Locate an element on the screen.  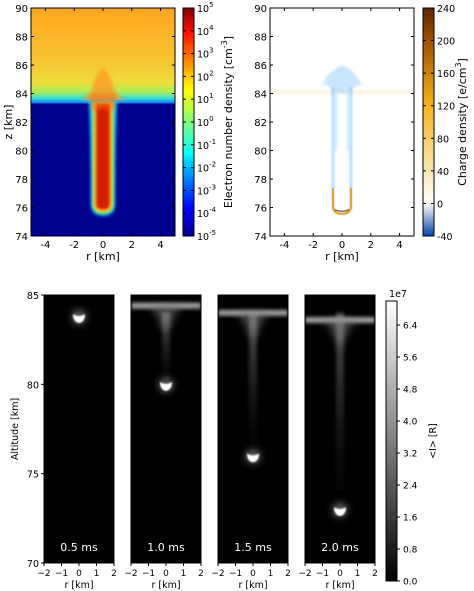
colorbar-tick-label: 10⁵ is located at coordinates (205, 8).